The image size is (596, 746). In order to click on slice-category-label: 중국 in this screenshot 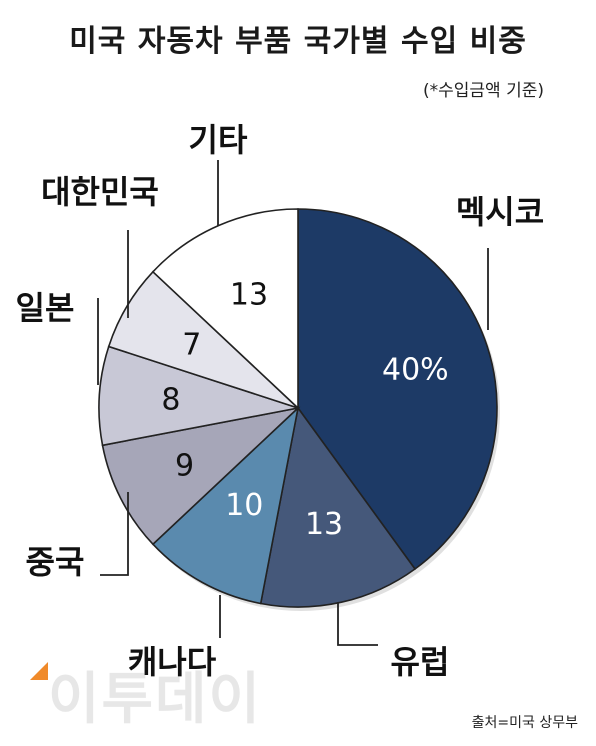, I will do `click(55, 562)`.